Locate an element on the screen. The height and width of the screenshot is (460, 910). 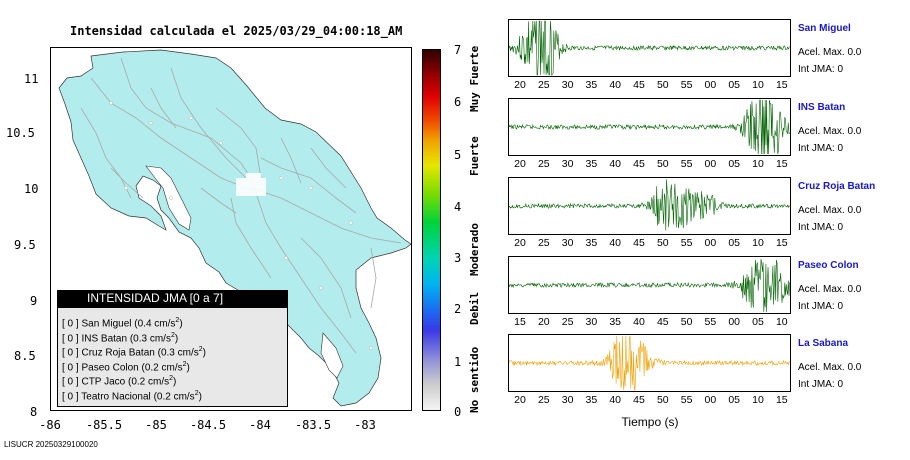
map-ytick: 9 is located at coordinates (34, 301).